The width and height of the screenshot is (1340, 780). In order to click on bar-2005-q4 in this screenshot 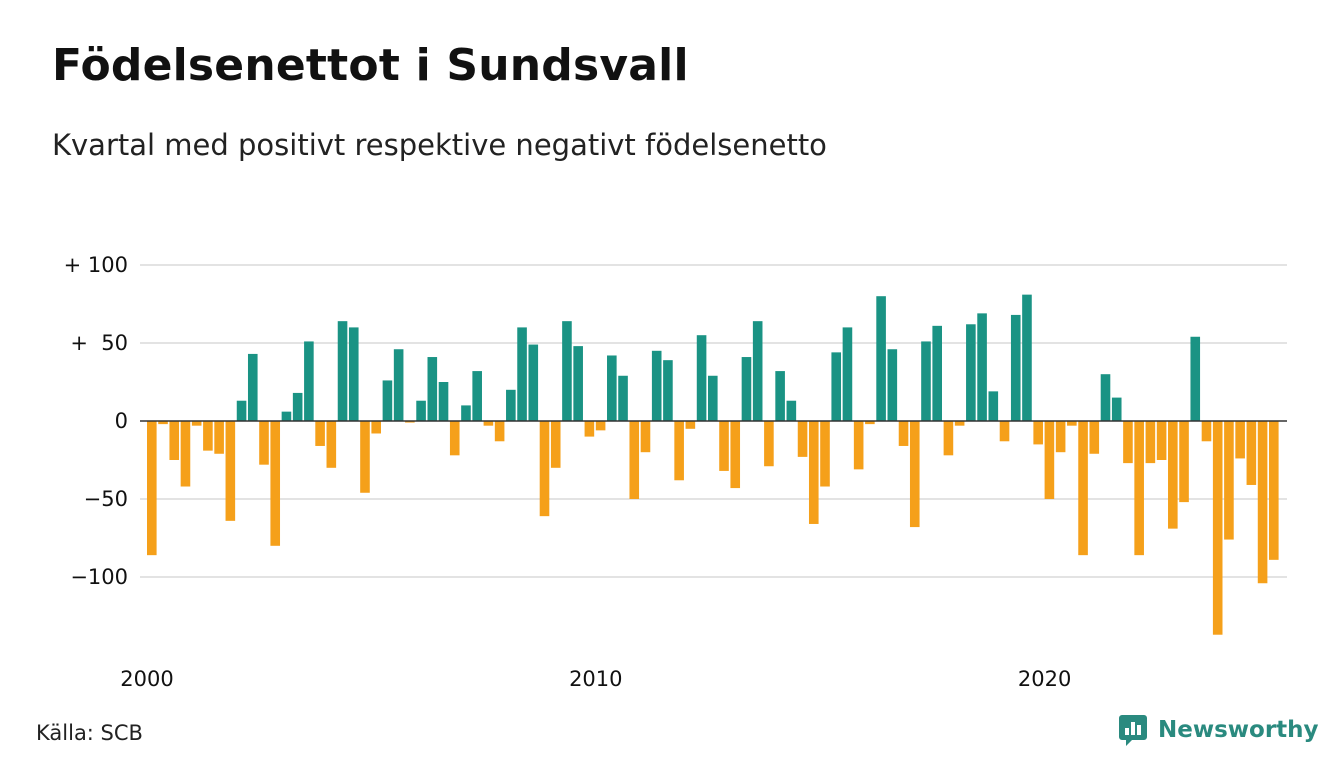, I will do `click(410, 422)`.